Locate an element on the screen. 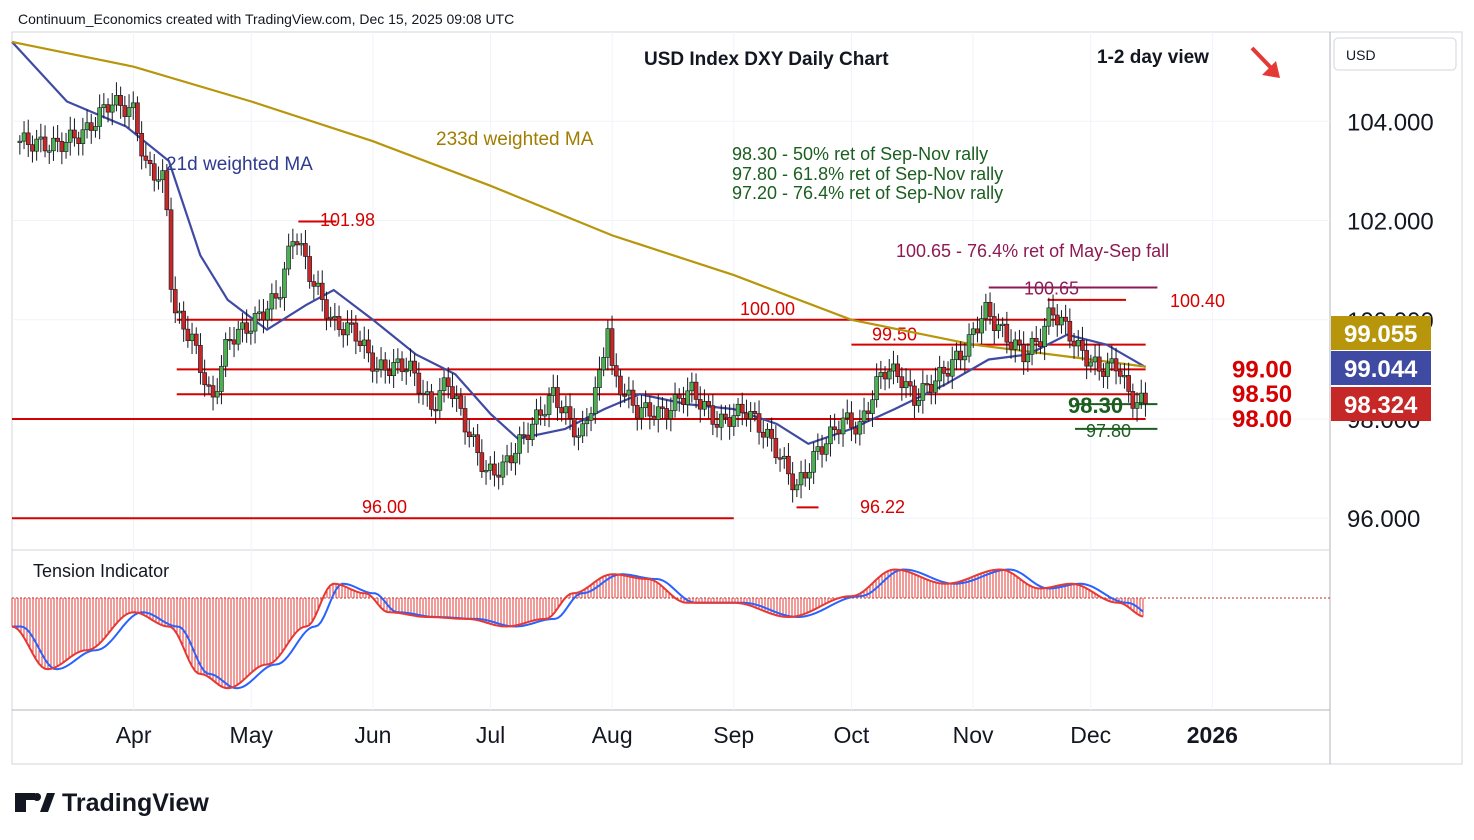 This screenshot has width=1474, height=840. note-50pct: 98.30 - 50% ret of Sep-Nov rally is located at coordinates (860, 154).